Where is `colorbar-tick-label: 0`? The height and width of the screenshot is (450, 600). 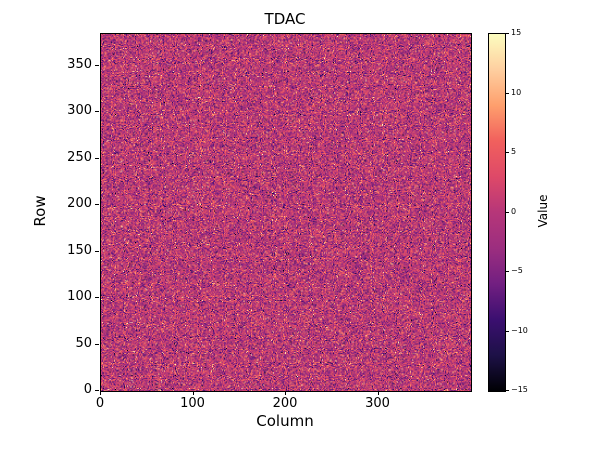
colorbar-tick-label: 0 is located at coordinates (514, 211).